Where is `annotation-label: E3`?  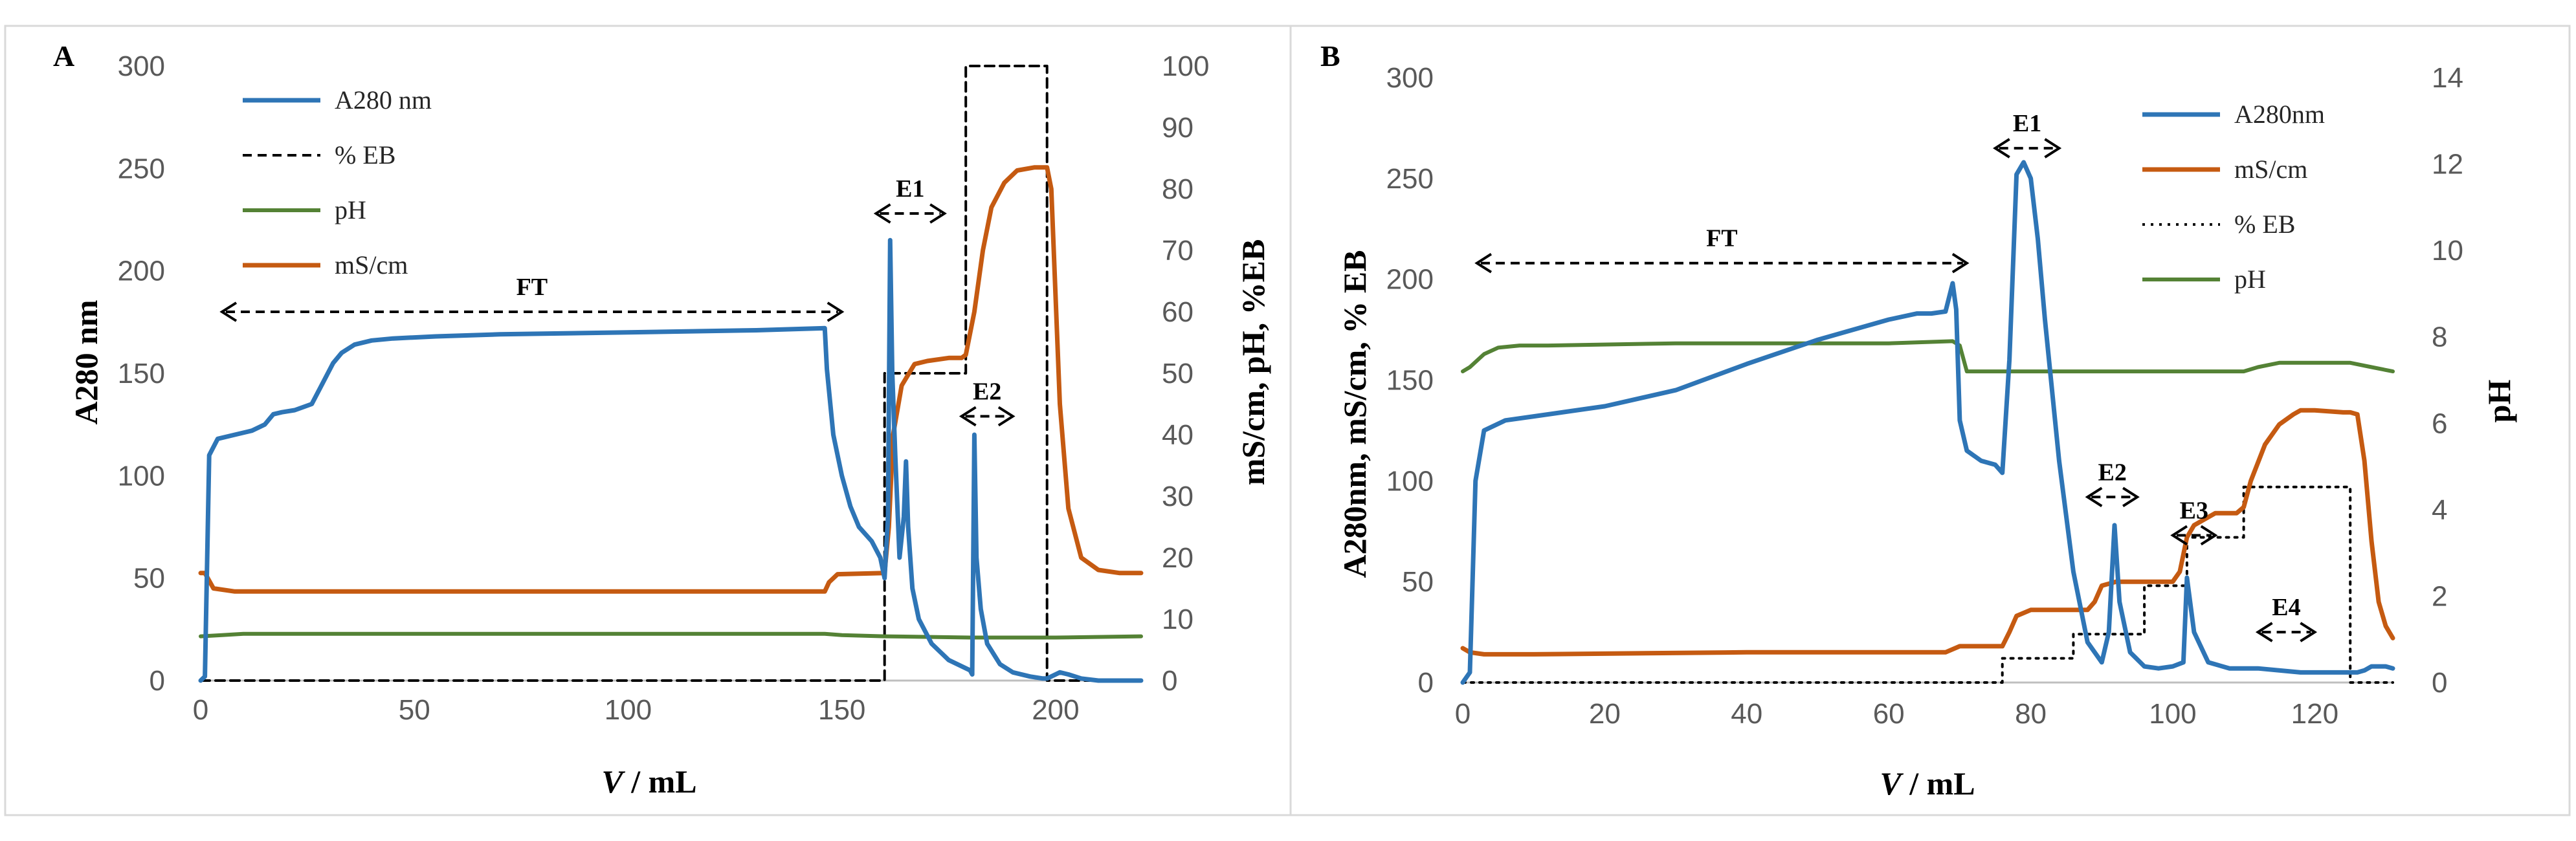
annotation-label: E3 is located at coordinates (2194, 510).